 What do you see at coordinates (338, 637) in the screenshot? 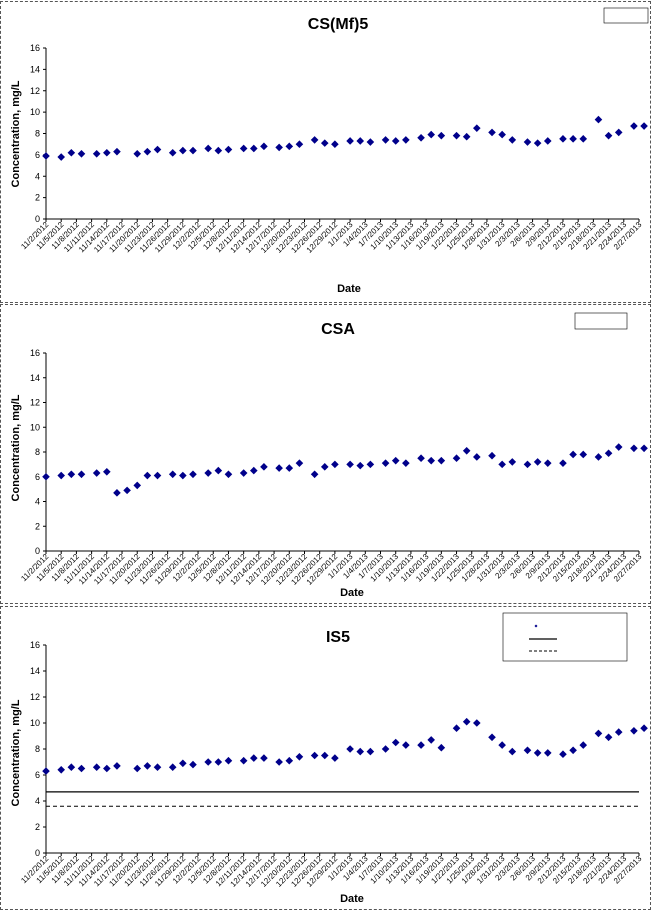
I see `chart-title: IS5` at bounding box center [338, 637].